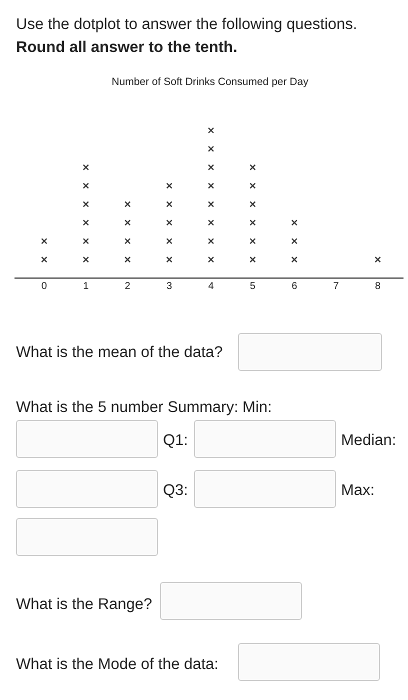  What do you see at coordinates (187, 25) in the screenshot?
I see `text: Use the dotplot to answer the following questions.` at bounding box center [187, 25].